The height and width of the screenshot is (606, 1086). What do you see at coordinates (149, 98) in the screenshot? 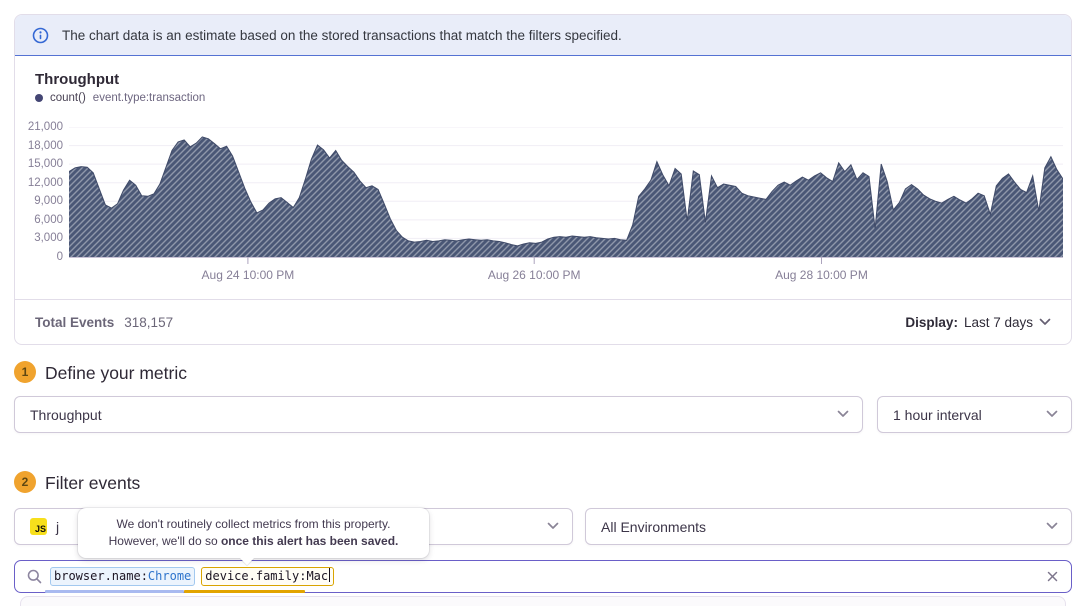
I see `legend-series-filter: event.type:transaction` at bounding box center [149, 98].